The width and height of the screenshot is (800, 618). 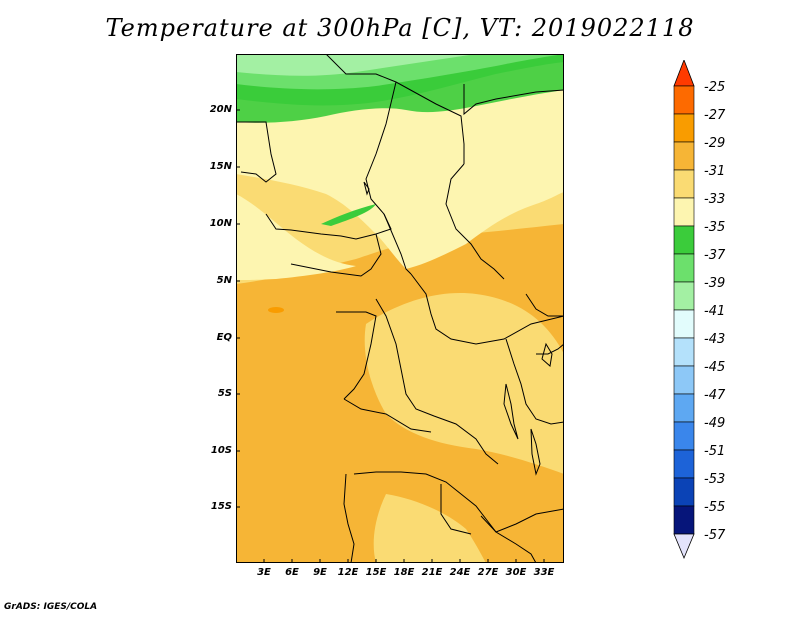 What do you see at coordinates (348, 215) in the screenshot?
I see `contour-band-minus35-streak` at bounding box center [348, 215].